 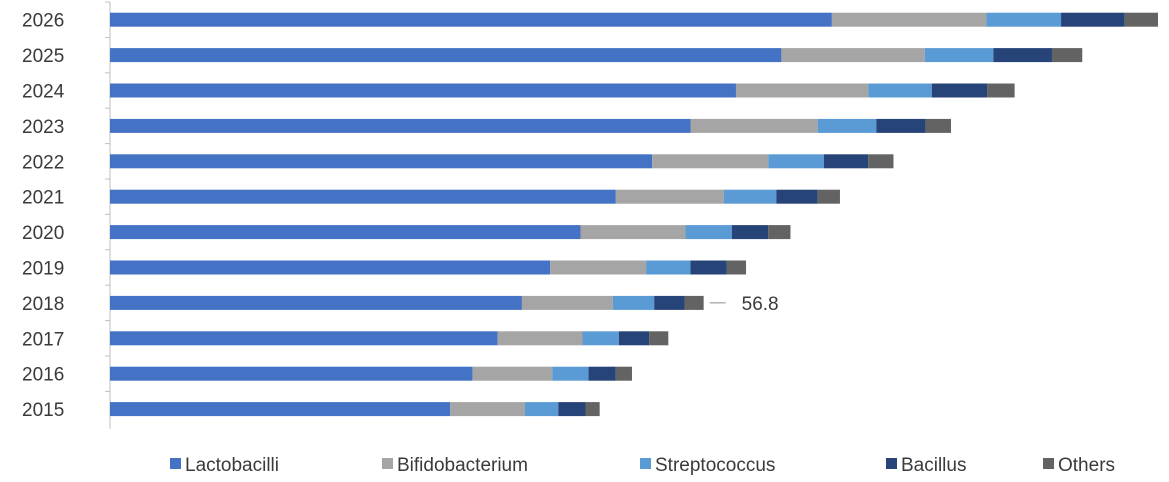 What do you see at coordinates (43, 162) in the screenshot?
I see `category-tick-label: 2022` at bounding box center [43, 162].